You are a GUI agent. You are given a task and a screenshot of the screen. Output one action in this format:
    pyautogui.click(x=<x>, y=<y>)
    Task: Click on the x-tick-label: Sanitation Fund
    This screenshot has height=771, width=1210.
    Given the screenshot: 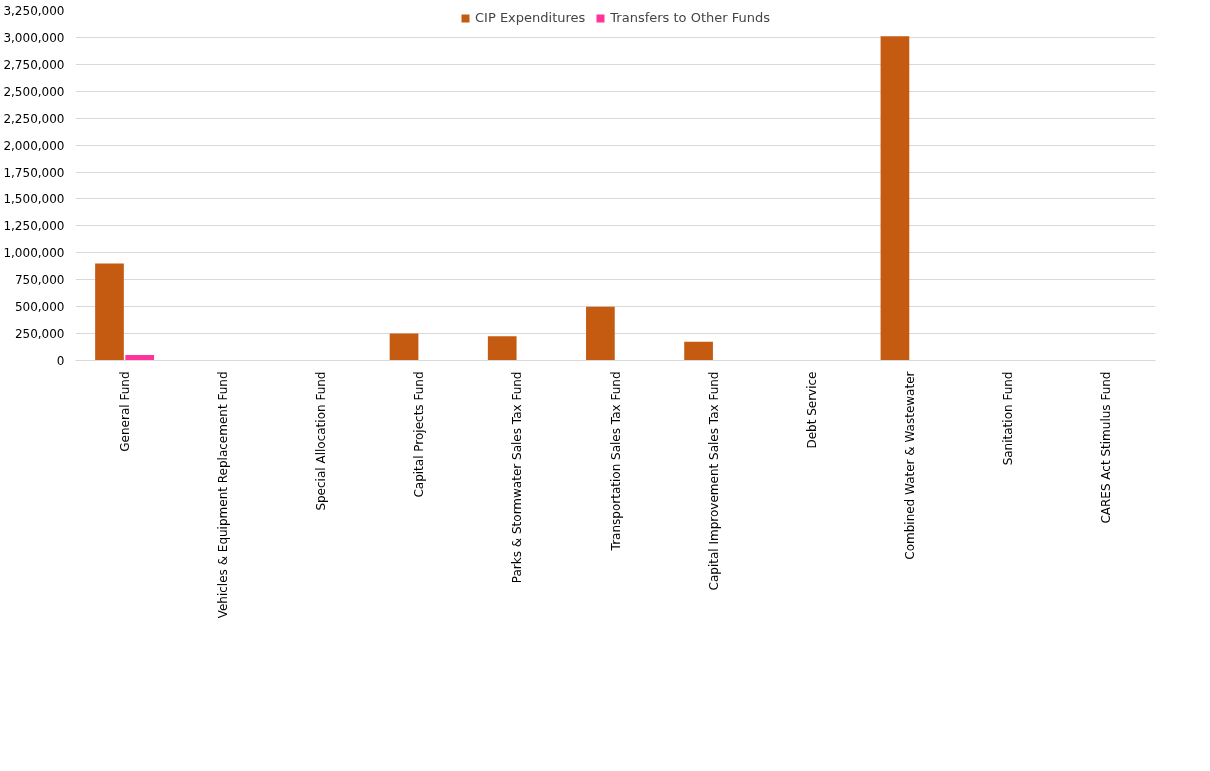 What is the action you would take?
    pyautogui.click(x=1008, y=418)
    